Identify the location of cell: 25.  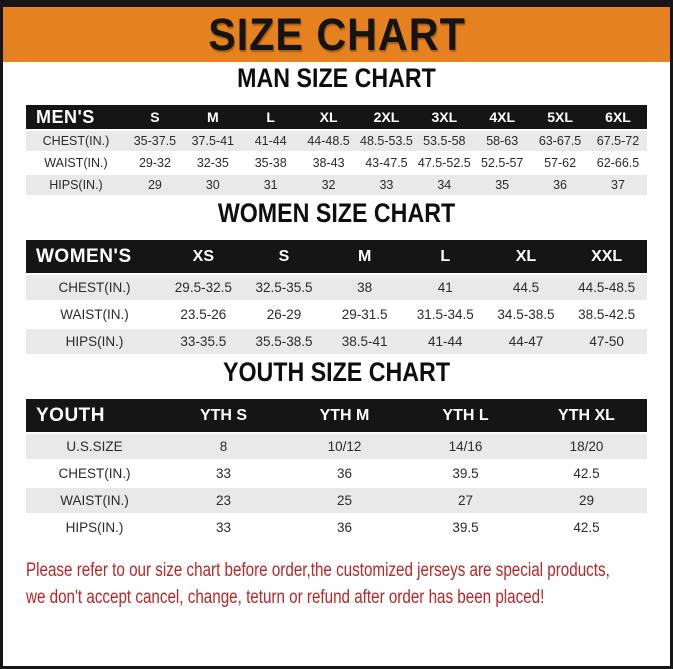
(344, 500).